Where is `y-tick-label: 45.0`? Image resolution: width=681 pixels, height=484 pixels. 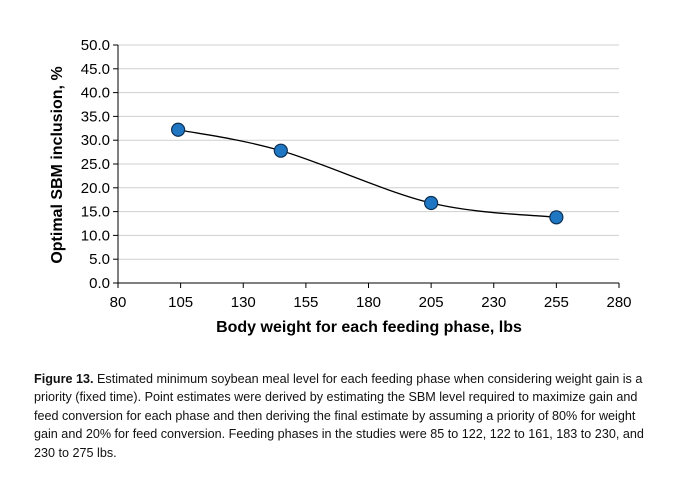
y-tick-label: 45.0 is located at coordinates (95, 69).